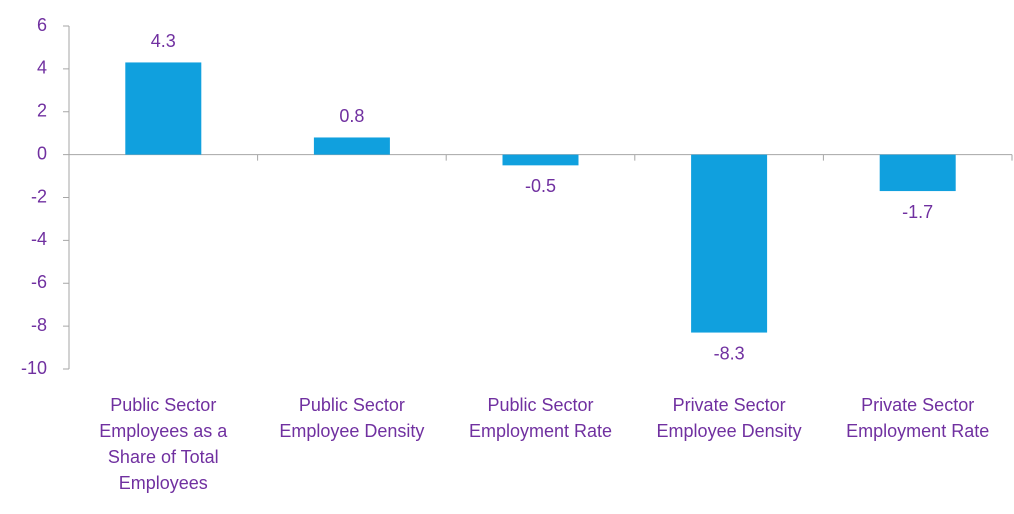 This screenshot has width=1014, height=514. What do you see at coordinates (729, 418) in the screenshot?
I see `x-tick-label: Private Sector Employee Density` at bounding box center [729, 418].